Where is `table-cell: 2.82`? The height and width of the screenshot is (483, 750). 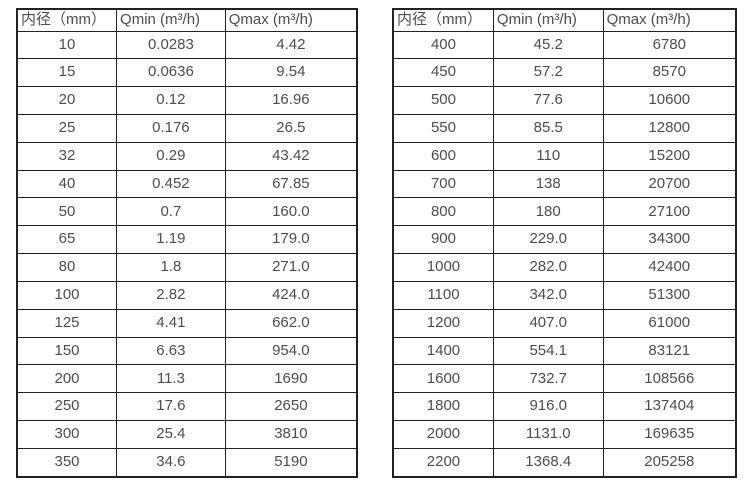 table-cell: 2.82 is located at coordinates (171, 295).